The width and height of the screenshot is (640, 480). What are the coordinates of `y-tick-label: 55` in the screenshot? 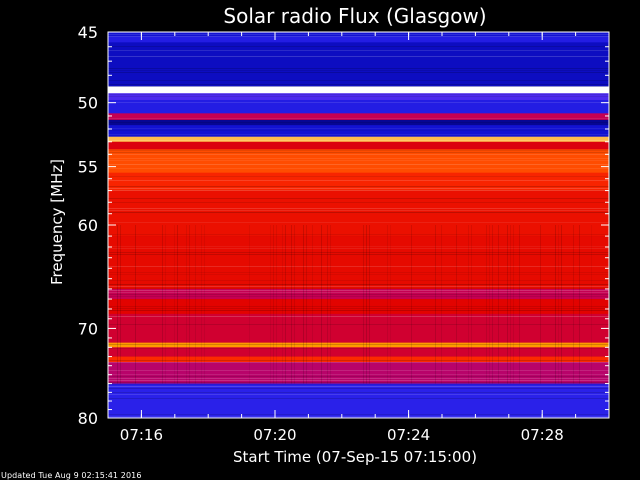 It's located at (88, 167).